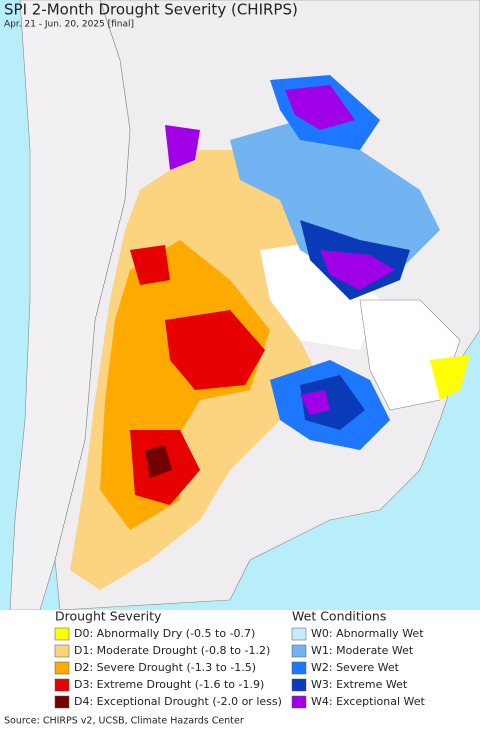 The image size is (480, 730). Describe the element at coordinates (169, 684) in the screenshot. I see `legend-label: D3: Extreme Drought (-1.6 to -1.9)` at that location.